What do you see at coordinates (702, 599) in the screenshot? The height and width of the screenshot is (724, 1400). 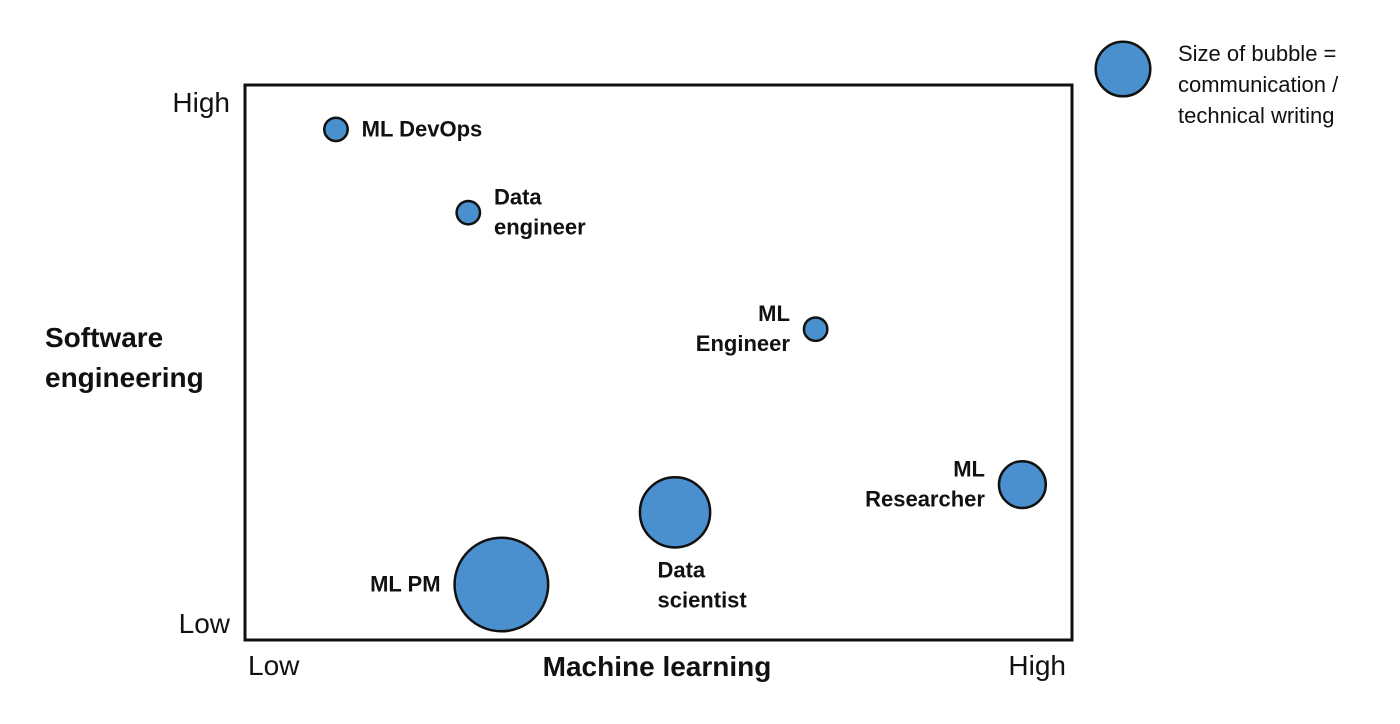 I see `bubble-label-data-scientist-line-2: scientist` at bounding box center [702, 599].